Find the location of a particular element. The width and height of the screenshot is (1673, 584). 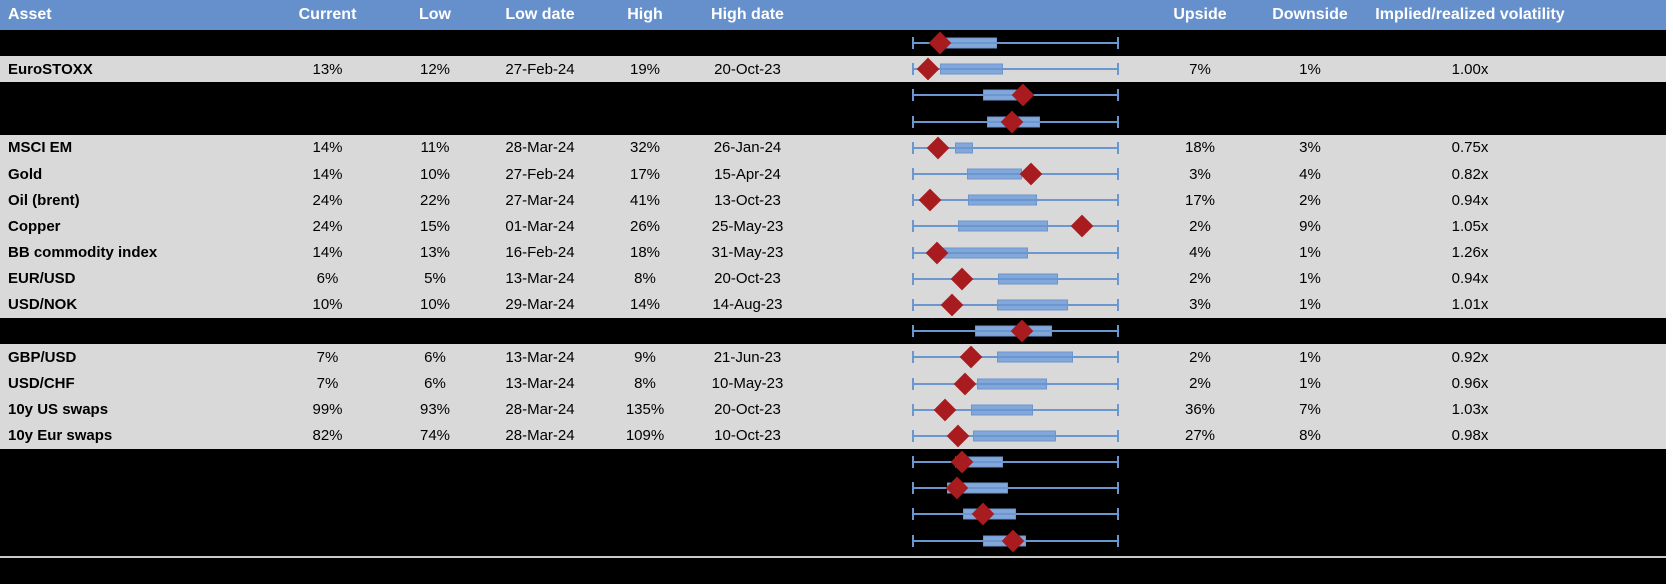

cell-high-date: 15-Apr-24 is located at coordinates (747, 174).